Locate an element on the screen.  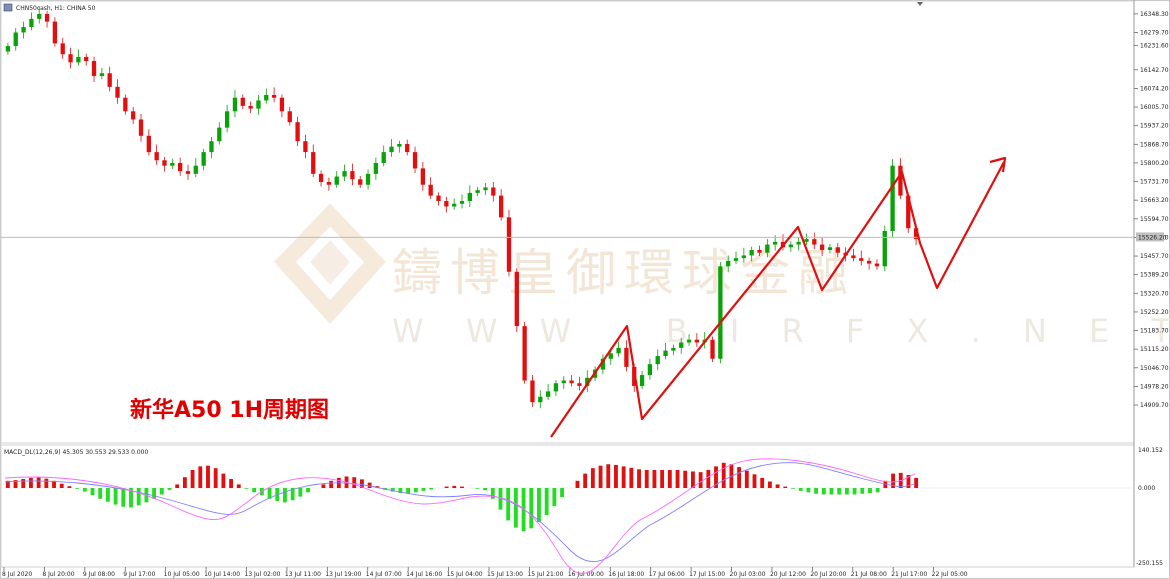
watermark-en: W W W . B I R F X . N E T is located at coordinates (781, 331).